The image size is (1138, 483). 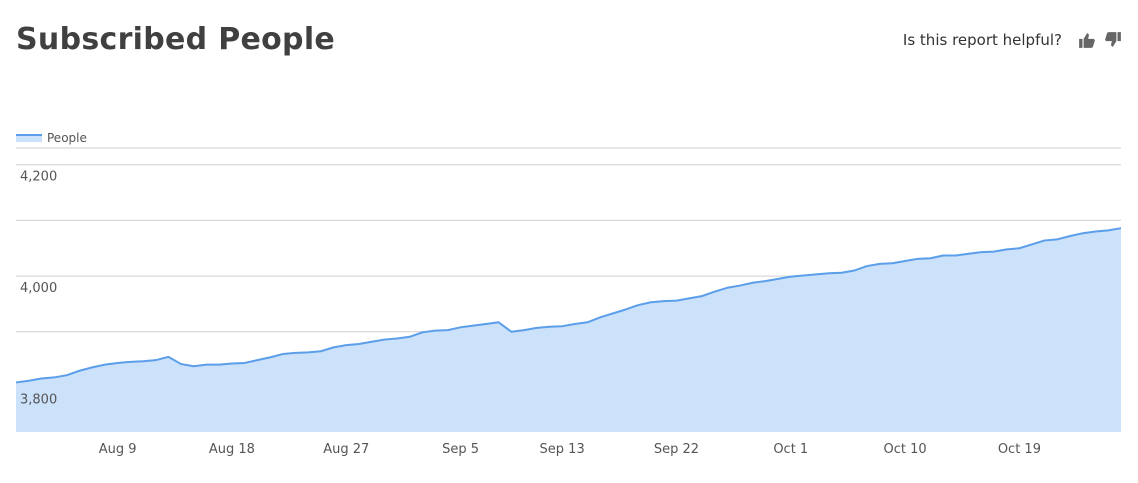 I want to click on x-tick-label: Sep 5, so click(x=460, y=449).